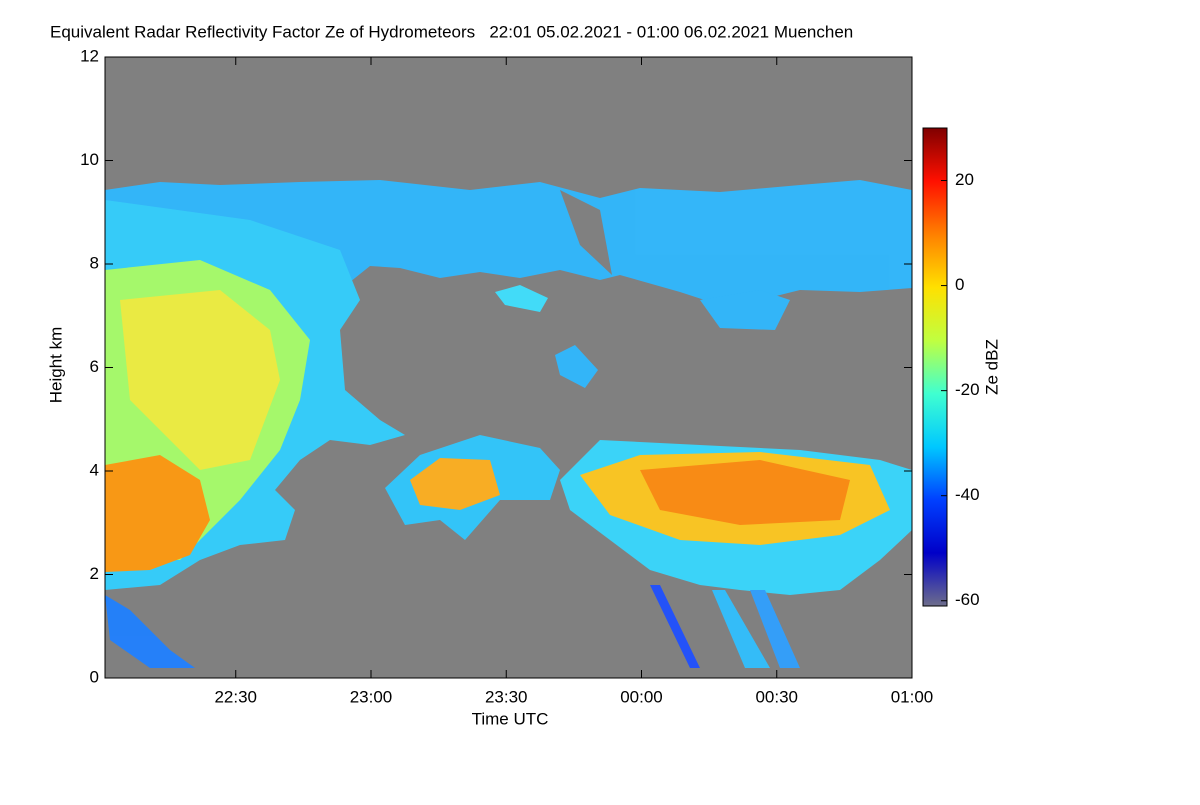  What do you see at coordinates (586, 232) in the screenshot?
I see `gap` at bounding box center [586, 232].